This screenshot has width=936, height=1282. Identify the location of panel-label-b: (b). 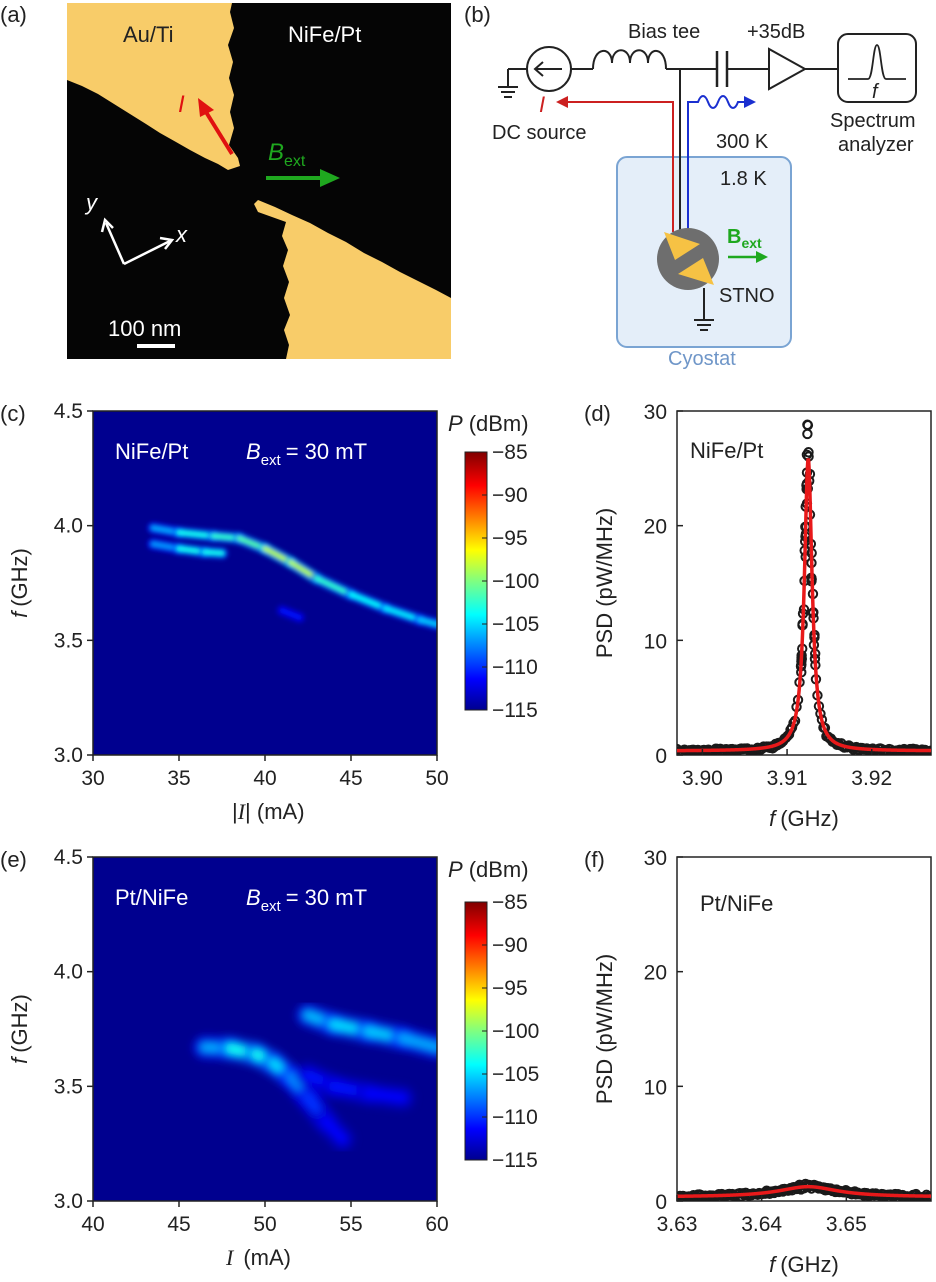
(477, 14).